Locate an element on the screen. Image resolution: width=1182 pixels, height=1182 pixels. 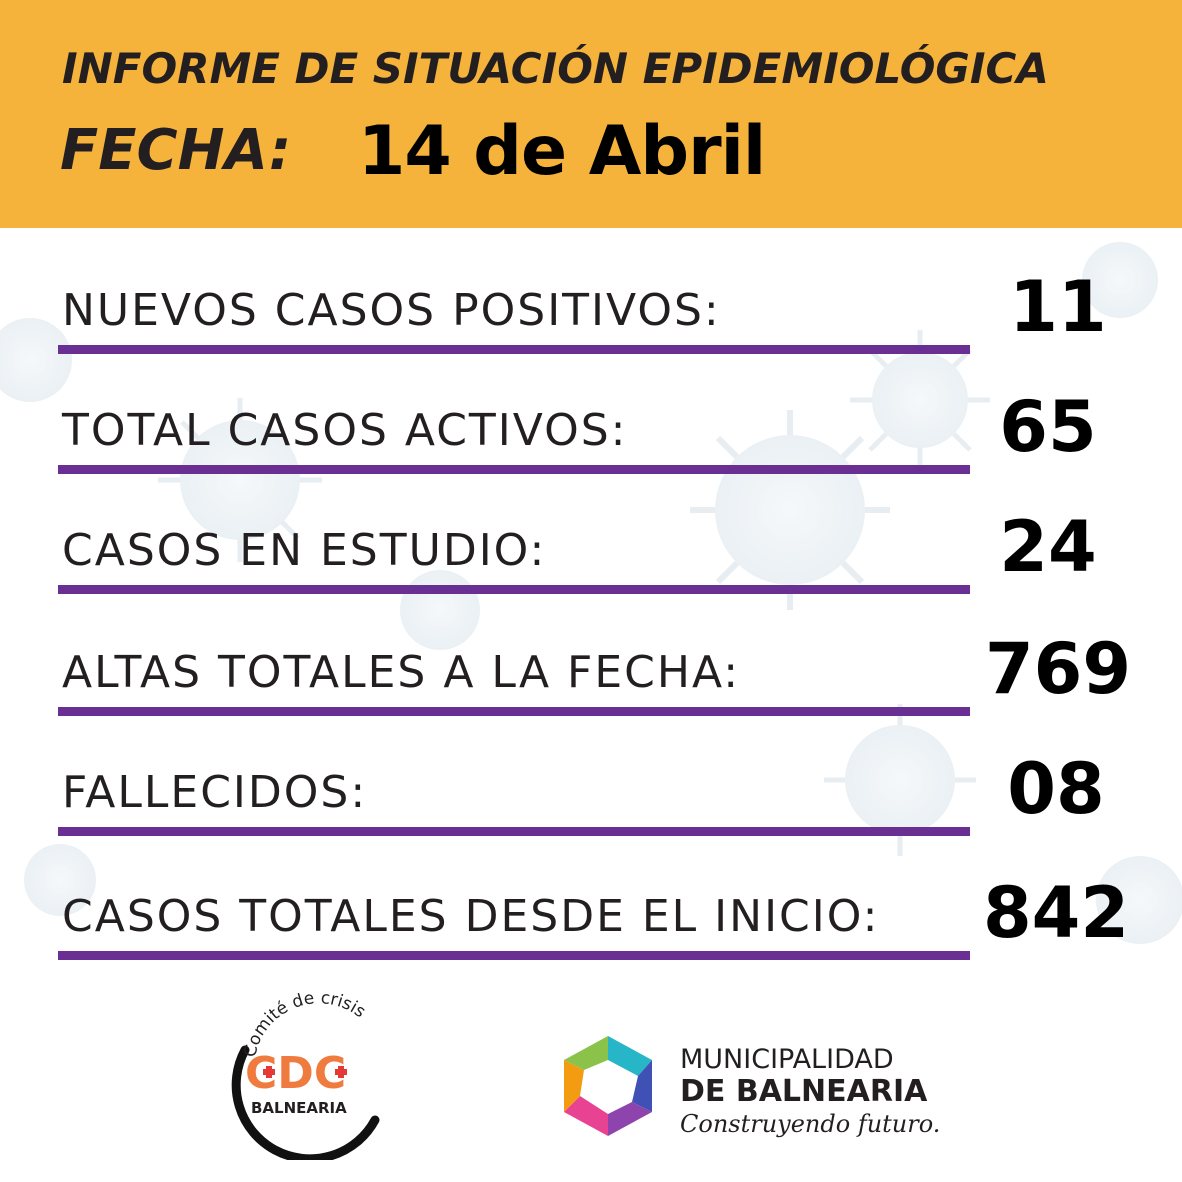
report-title: INFORME DE SITUACIÓN EPIDEMIOLÓGICA is located at coordinates (555, 68).